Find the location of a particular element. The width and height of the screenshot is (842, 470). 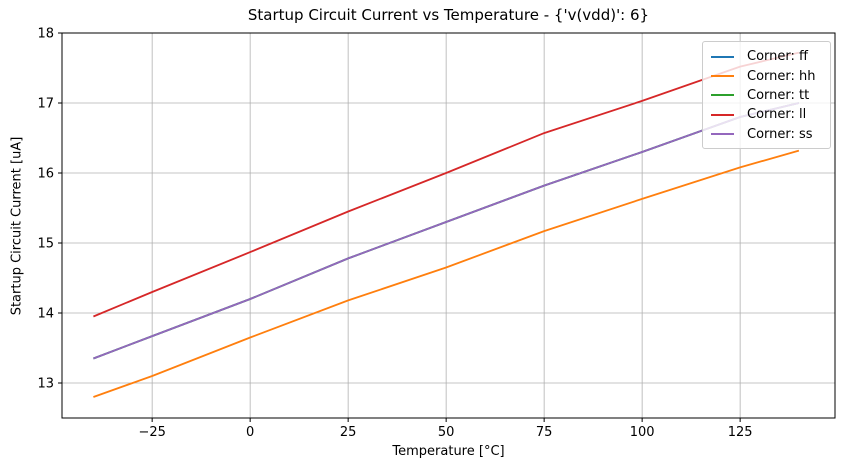

y-tick-label: 13 is located at coordinates (45, 384).